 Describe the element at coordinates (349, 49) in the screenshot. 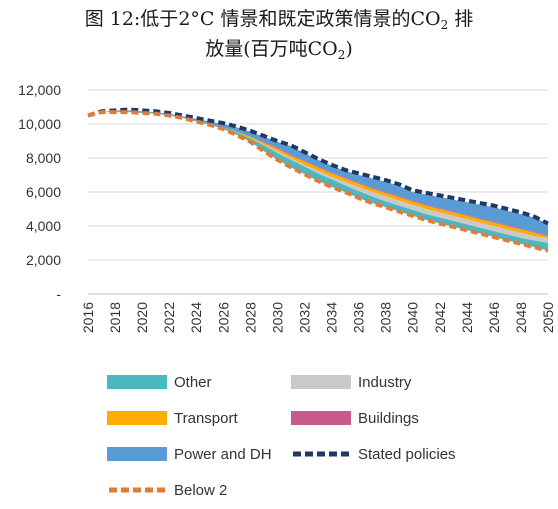

I see `title-line2-suffix: )` at that location.